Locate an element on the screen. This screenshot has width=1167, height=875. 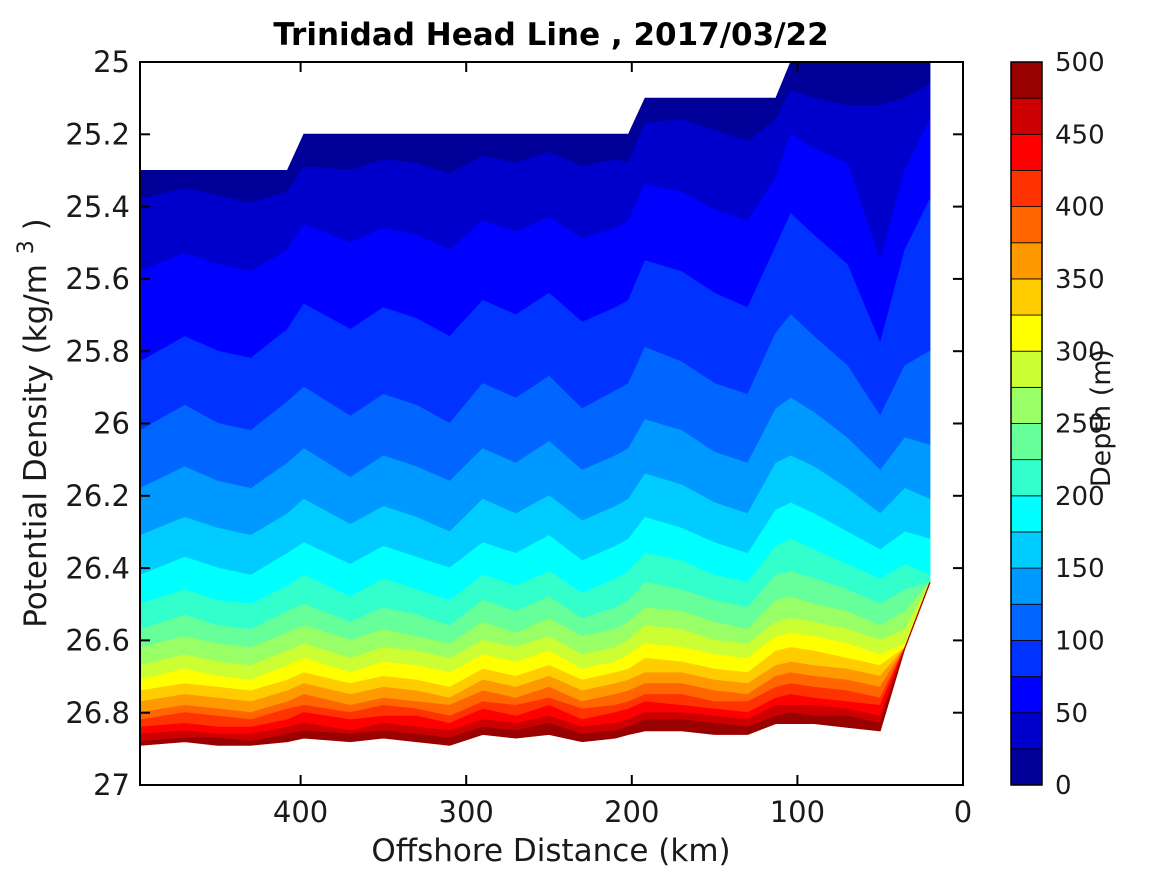
colorbar-tick-label: 300 is located at coordinates (1080, 352).